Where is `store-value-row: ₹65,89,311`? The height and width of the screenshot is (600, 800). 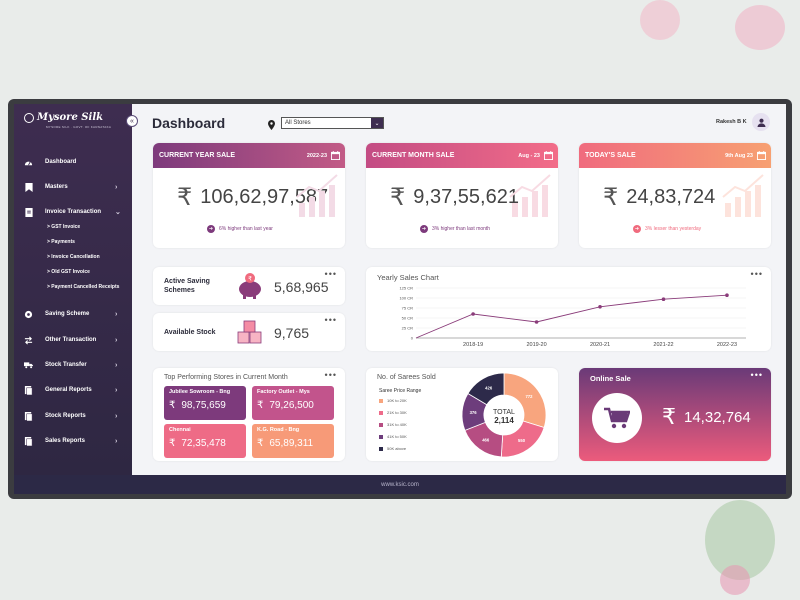
store-value-row: ₹65,89,311 is located at coordinates (293, 443).